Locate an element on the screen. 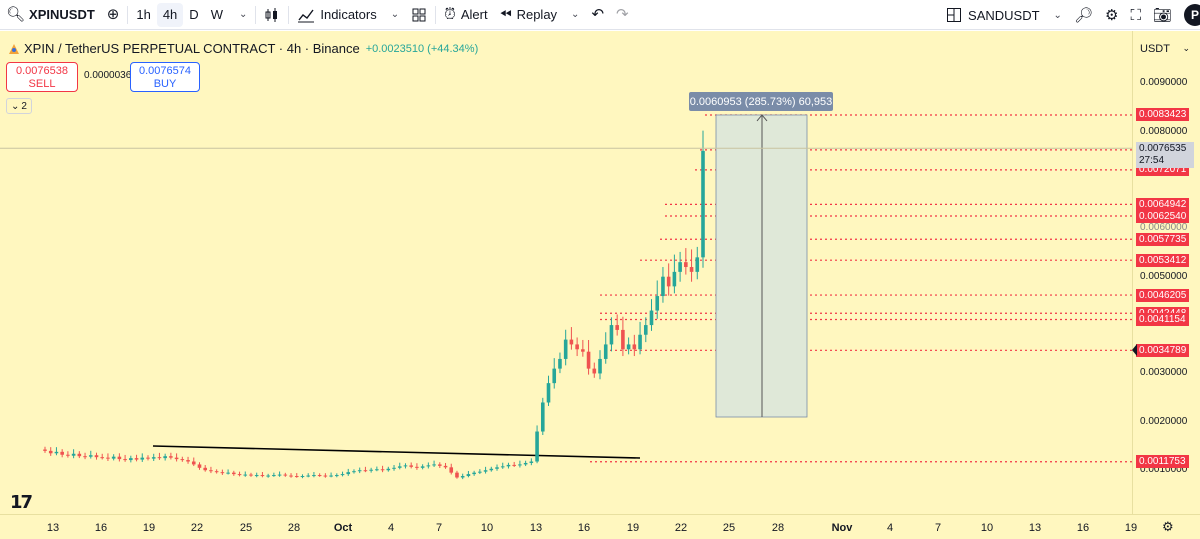 This screenshot has height=539, width=1200. interval-1h: 1h is located at coordinates (143, 15).